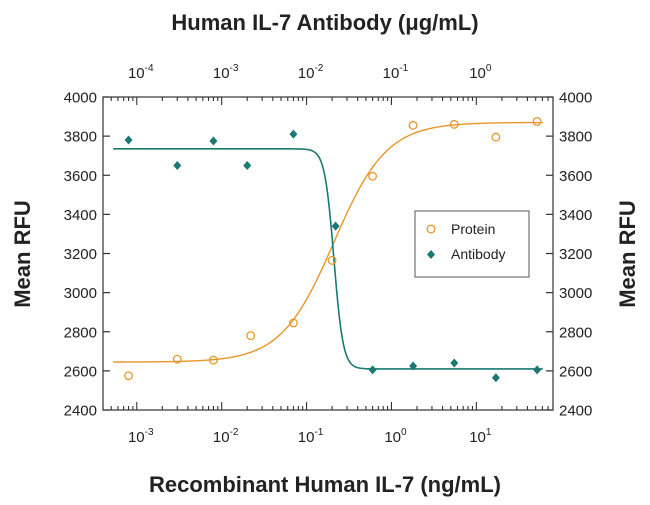 The height and width of the screenshot is (505, 650). What do you see at coordinates (22, 254) in the screenshot?
I see `left-axis-title: Mean RFU` at bounding box center [22, 254].